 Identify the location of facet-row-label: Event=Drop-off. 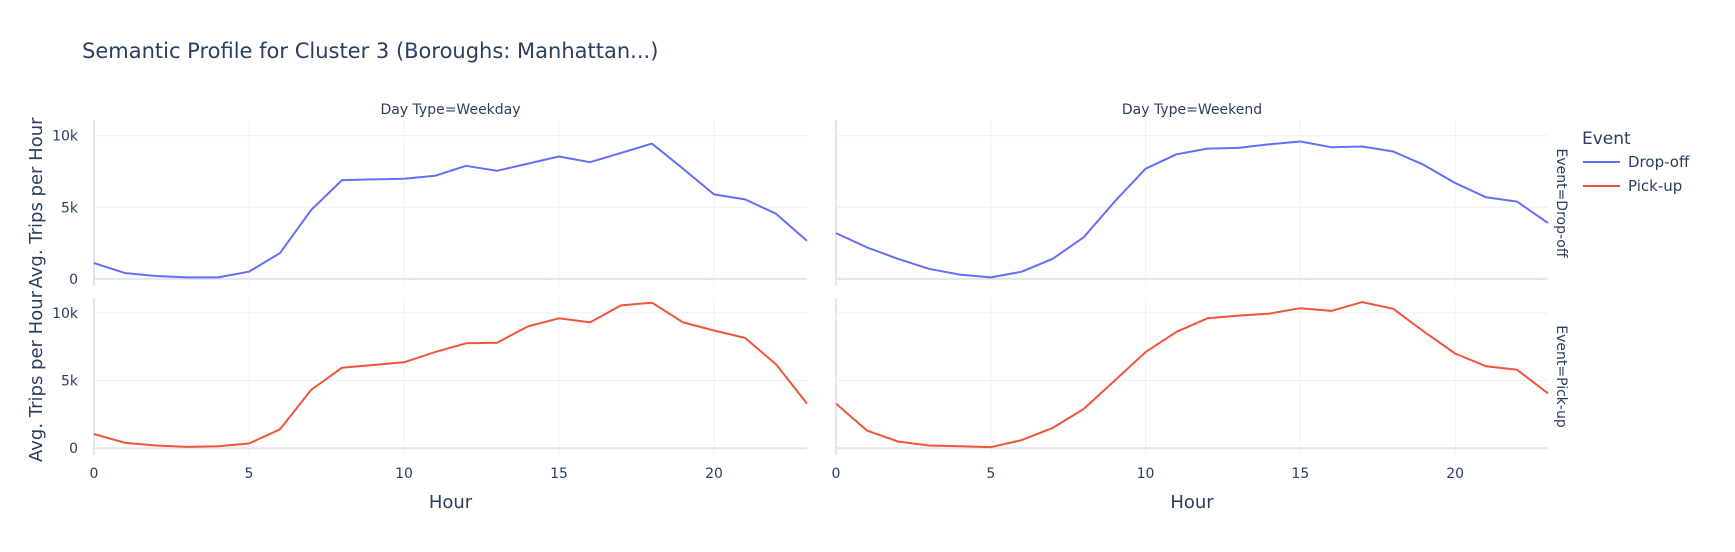
(1561, 202).